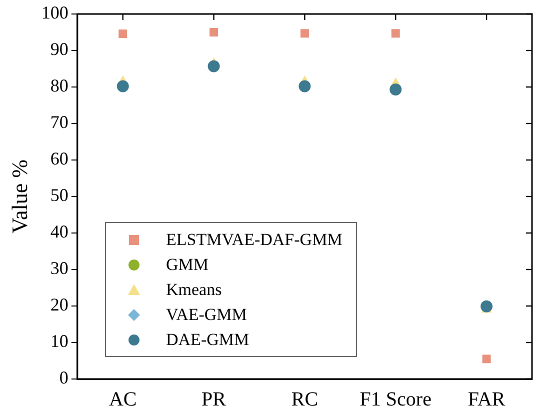 The image size is (538, 419). Describe the element at coordinates (54, 12) in the screenshot. I see `y-tick-label: 100` at that location.